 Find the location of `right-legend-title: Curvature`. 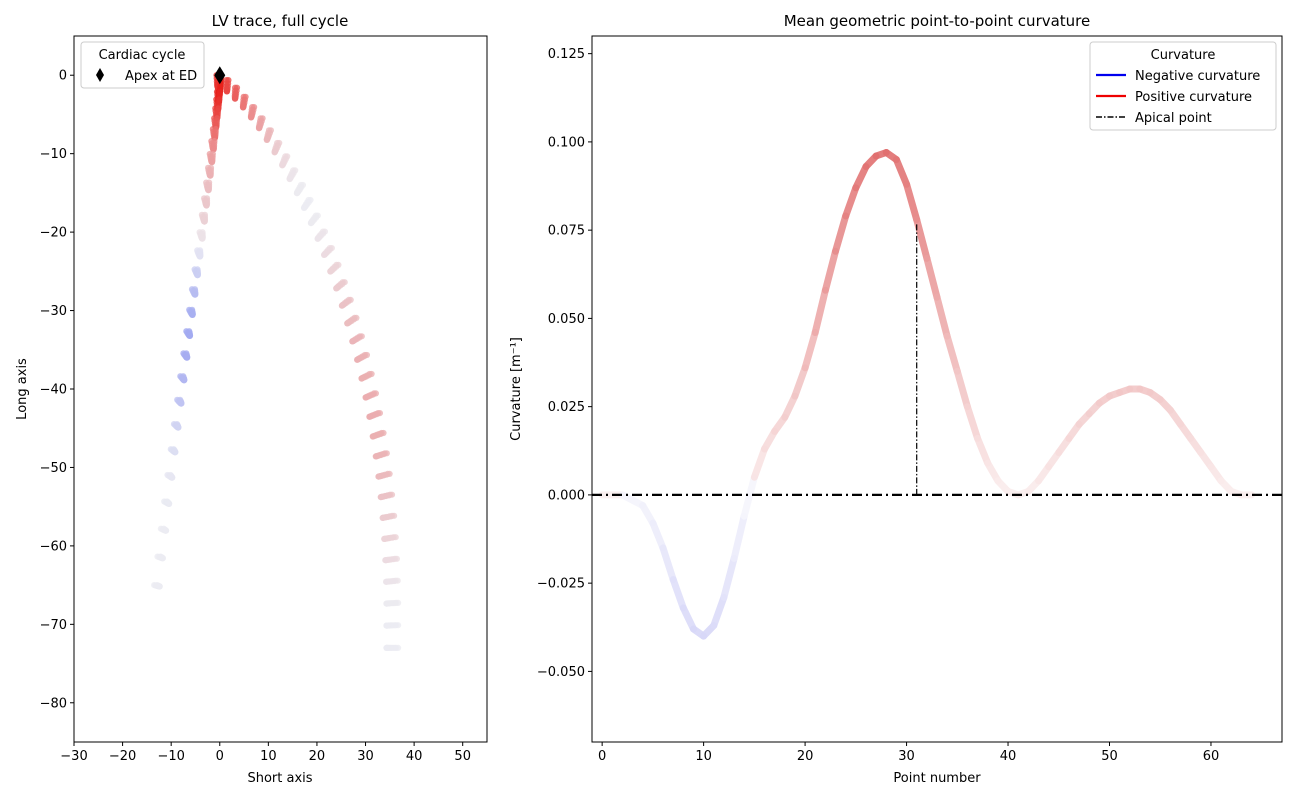

right-legend-title: Curvature is located at coordinates (1183, 55).